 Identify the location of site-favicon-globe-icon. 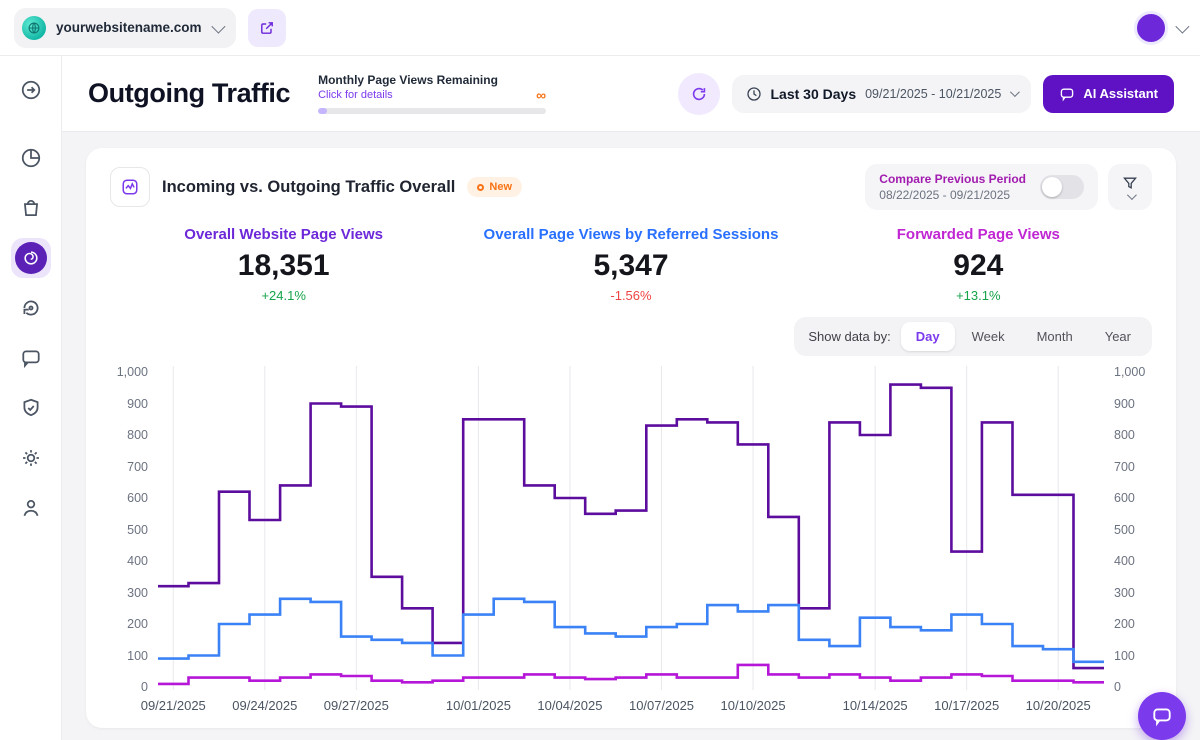
(34, 27).